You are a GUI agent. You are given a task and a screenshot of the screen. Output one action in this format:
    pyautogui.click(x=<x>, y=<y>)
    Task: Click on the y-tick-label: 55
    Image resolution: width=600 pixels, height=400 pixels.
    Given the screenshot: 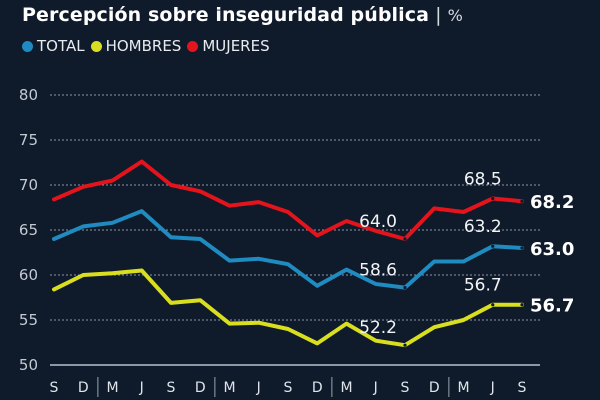 What is the action you would take?
    pyautogui.click(x=28, y=320)
    